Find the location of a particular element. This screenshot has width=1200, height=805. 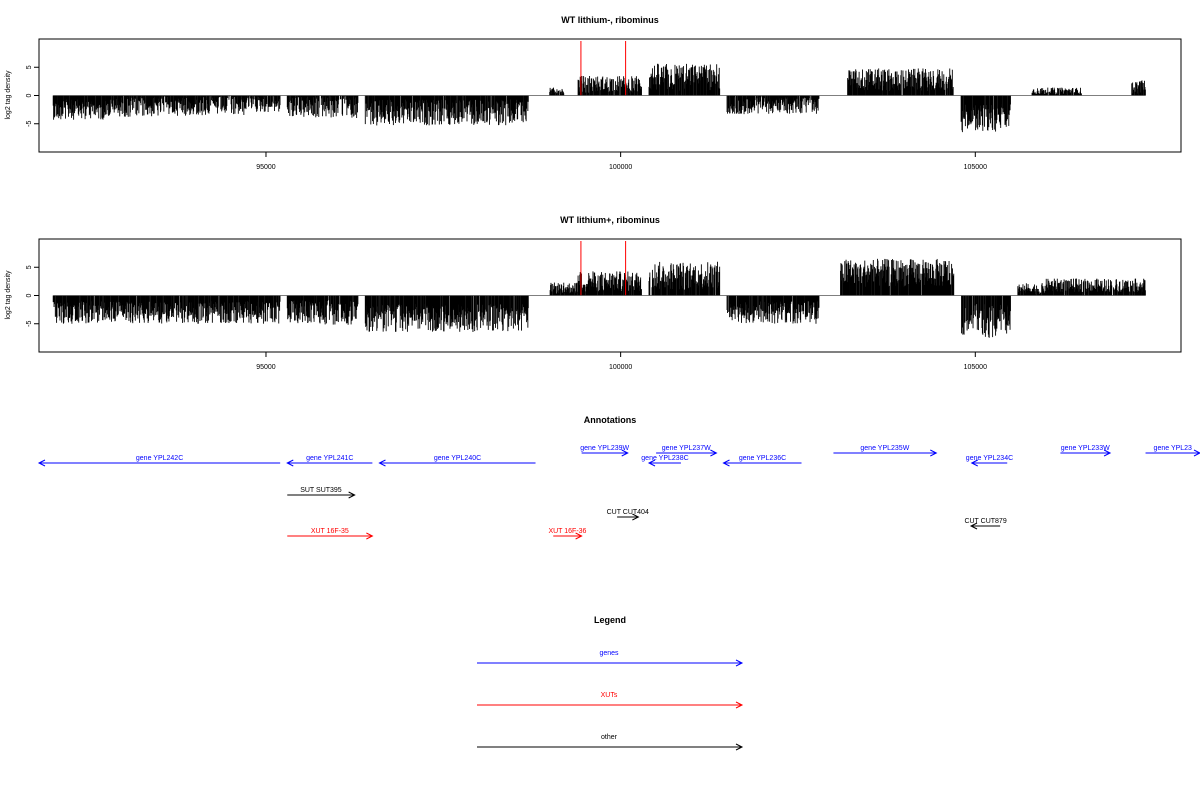

annotations-title: Annotations is located at coordinates (610, 420).